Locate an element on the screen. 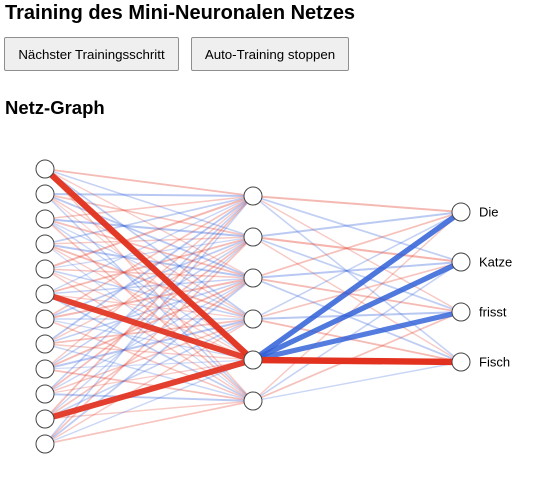 The height and width of the screenshot is (500, 543). output-label: Die is located at coordinates (489, 212).